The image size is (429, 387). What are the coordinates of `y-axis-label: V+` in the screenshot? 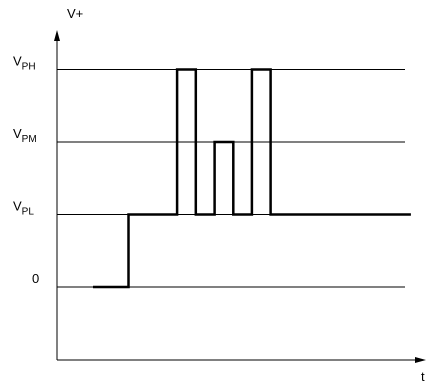 It's located at (75, 13).